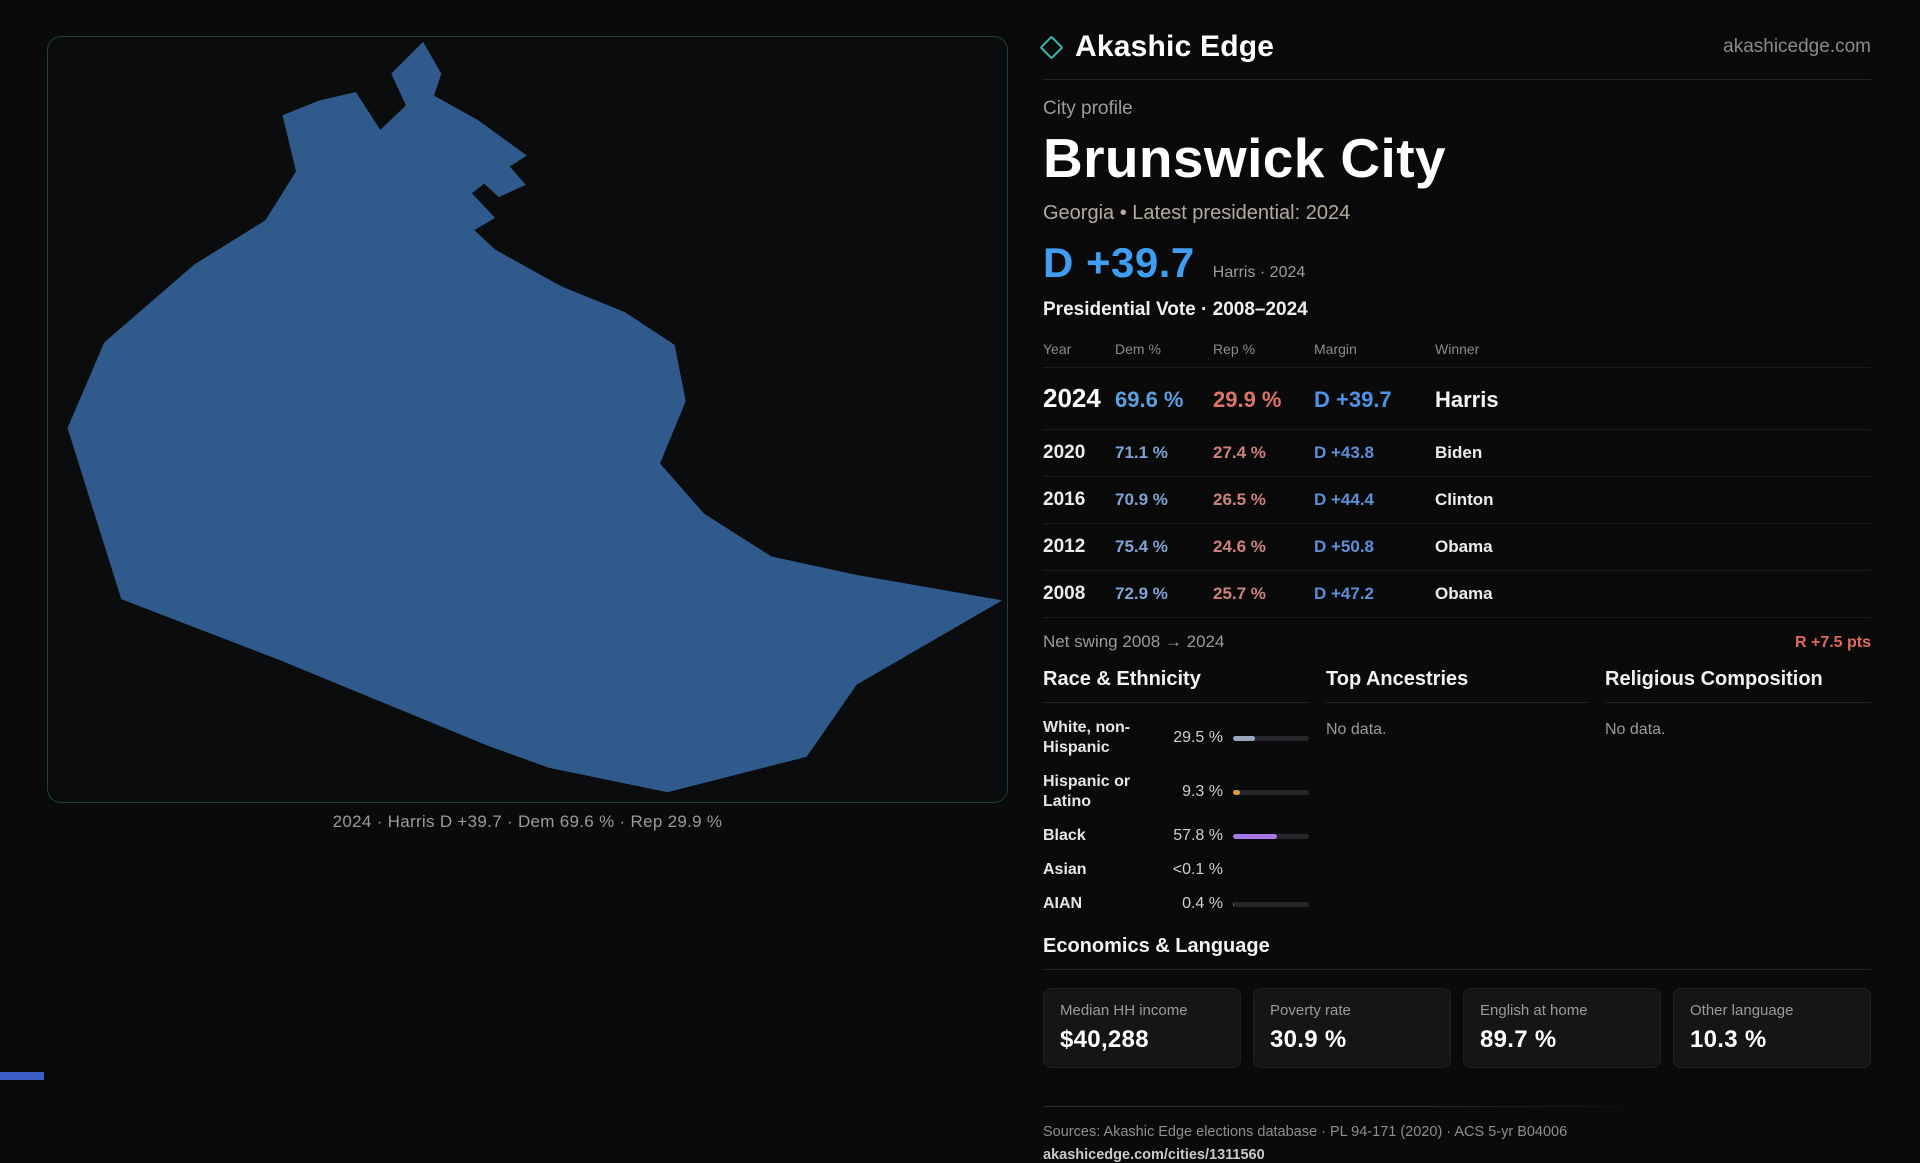 This screenshot has width=1920, height=1163. I want to click on headline-margin-value: D +39.7, so click(1119, 262).